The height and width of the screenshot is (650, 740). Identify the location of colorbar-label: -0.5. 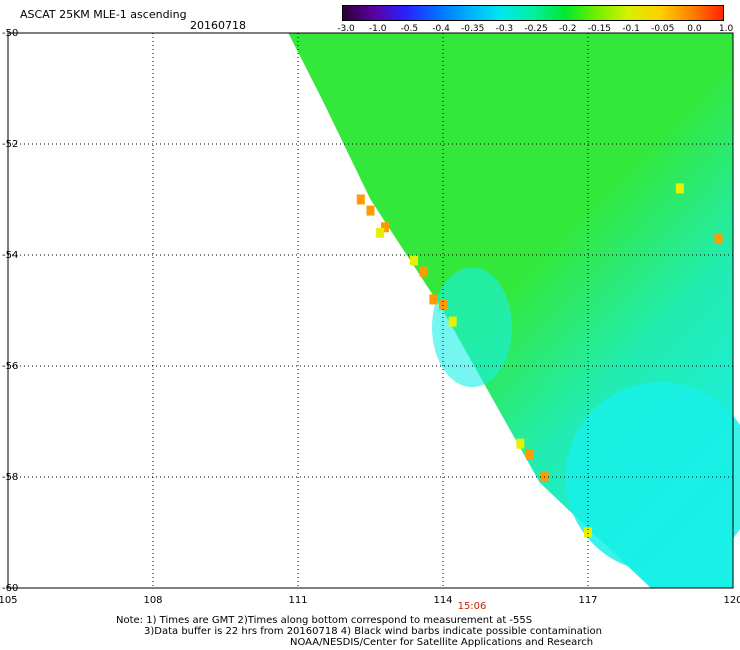
(409, 29).